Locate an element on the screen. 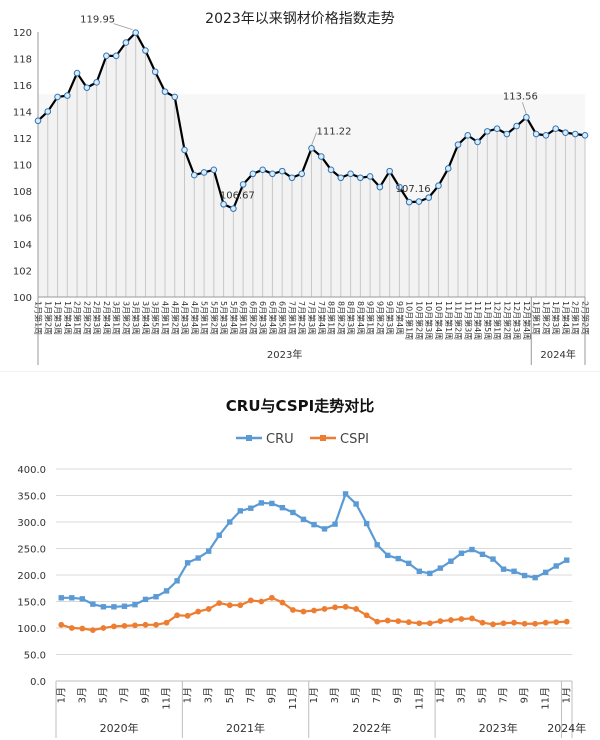 The width and height of the screenshot is (600, 740). y-tick-label: 150.0 is located at coordinates (31, 603).